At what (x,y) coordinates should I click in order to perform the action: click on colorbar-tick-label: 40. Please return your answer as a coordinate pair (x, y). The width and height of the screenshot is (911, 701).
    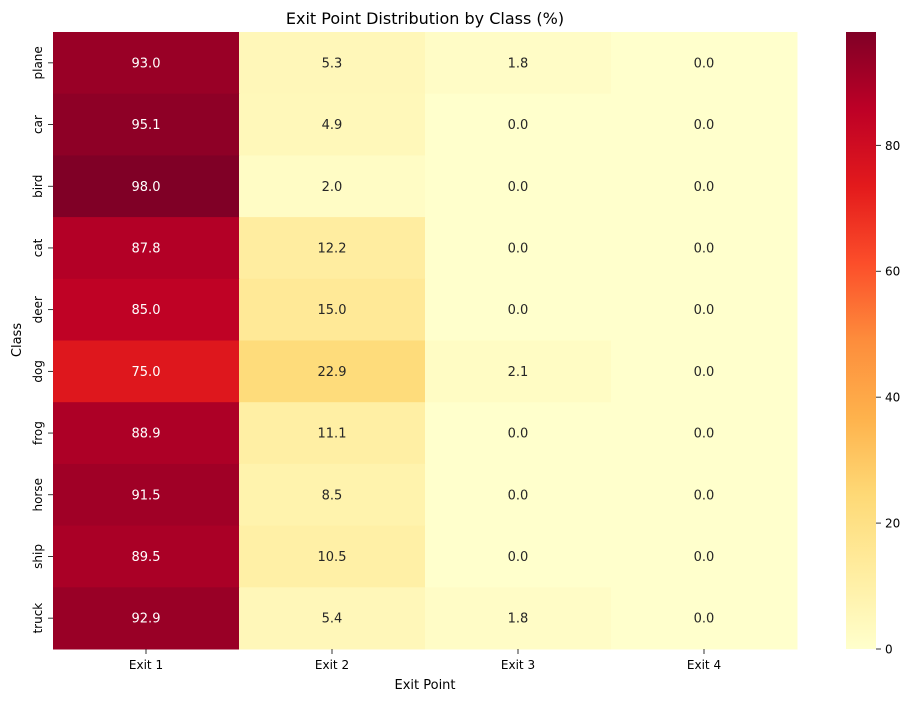
    Looking at the image, I should click on (892, 398).